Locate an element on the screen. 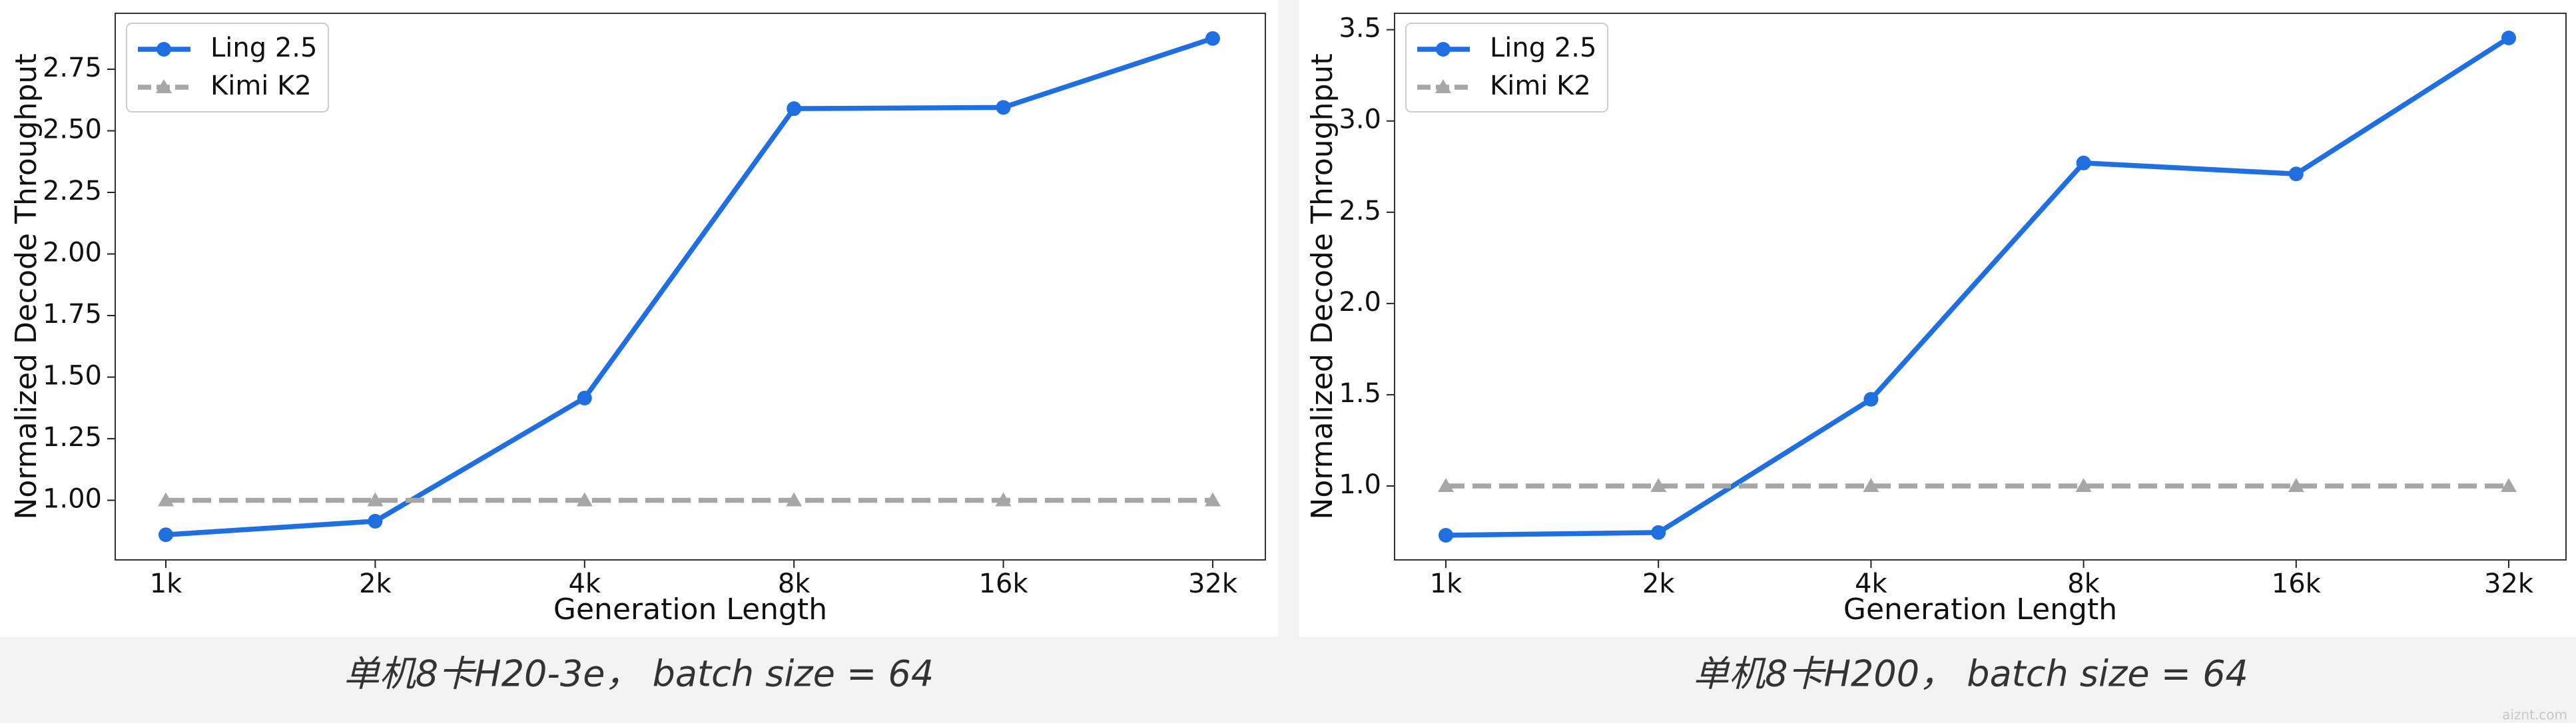  caption: 单机8卡H200， batch size = 64 is located at coordinates (1970, 674).